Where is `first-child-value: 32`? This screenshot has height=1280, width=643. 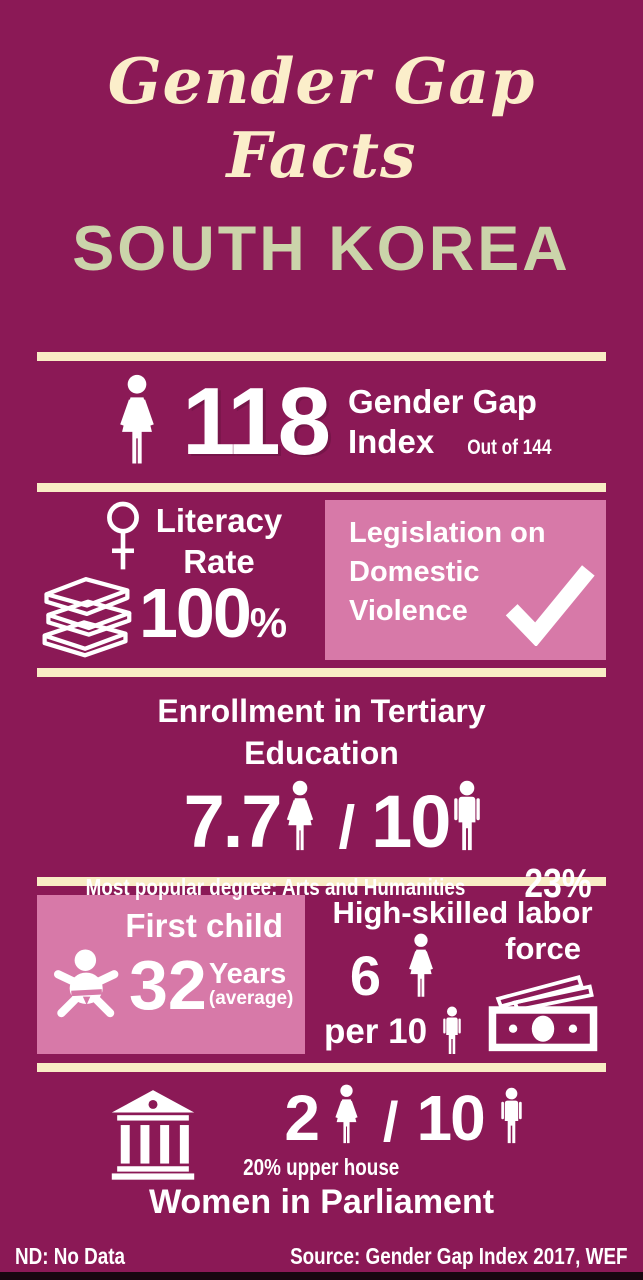
first-child-value: 32 is located at coordinates (168, 985).